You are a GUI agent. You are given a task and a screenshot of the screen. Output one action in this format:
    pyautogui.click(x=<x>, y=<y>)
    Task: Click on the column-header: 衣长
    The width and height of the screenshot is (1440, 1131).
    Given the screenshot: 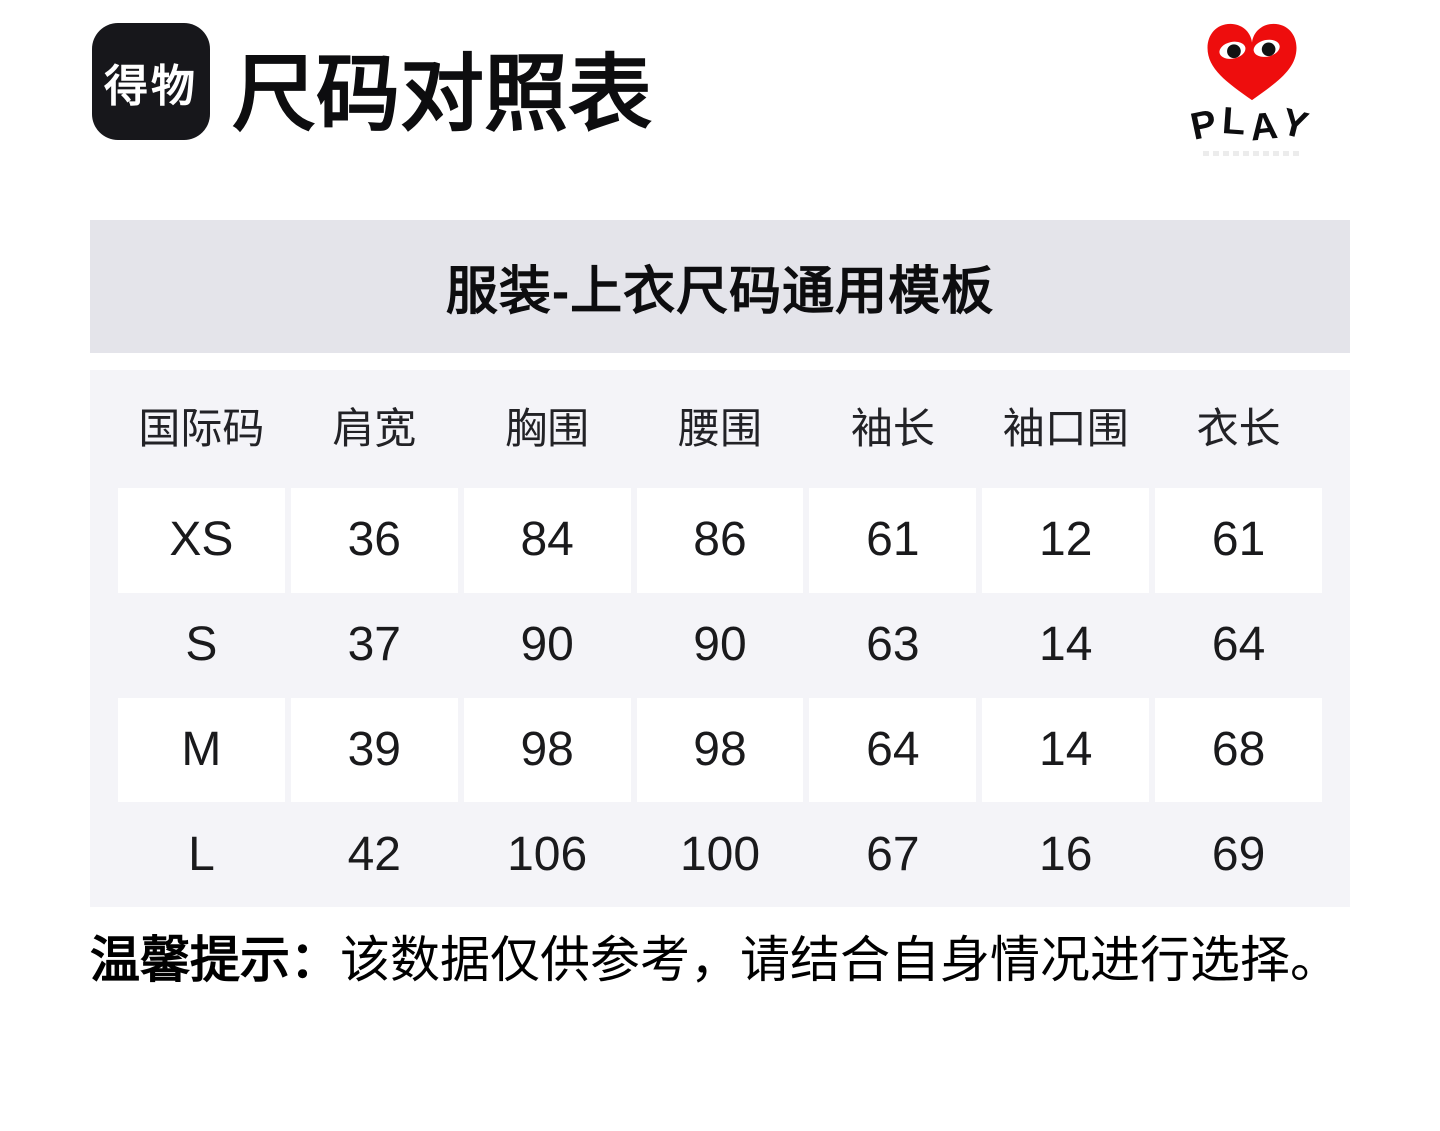 What is the action you would take?
    pyautogui.click(x=1238, y=428)
    